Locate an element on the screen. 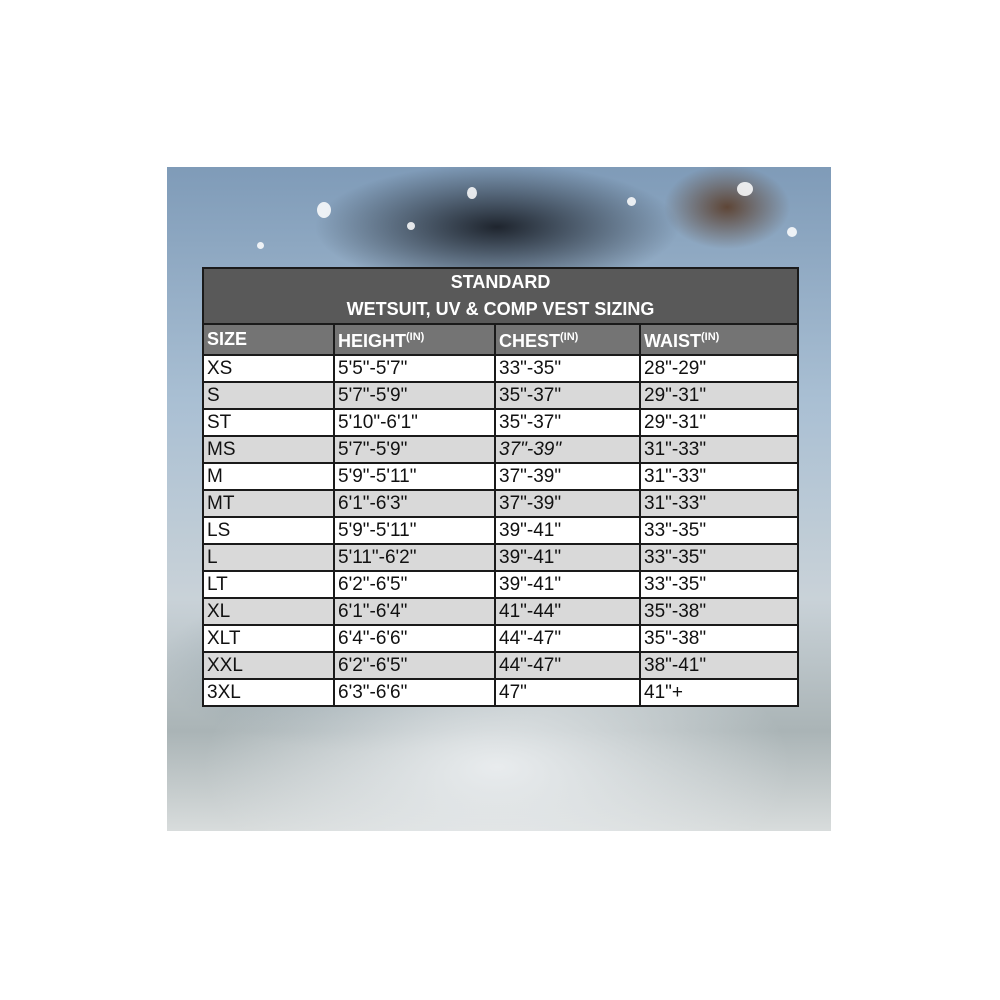  table-row: XXL 6'2"-6'5" 44"-47" 38"-41" is located at coordinates (501, 665).